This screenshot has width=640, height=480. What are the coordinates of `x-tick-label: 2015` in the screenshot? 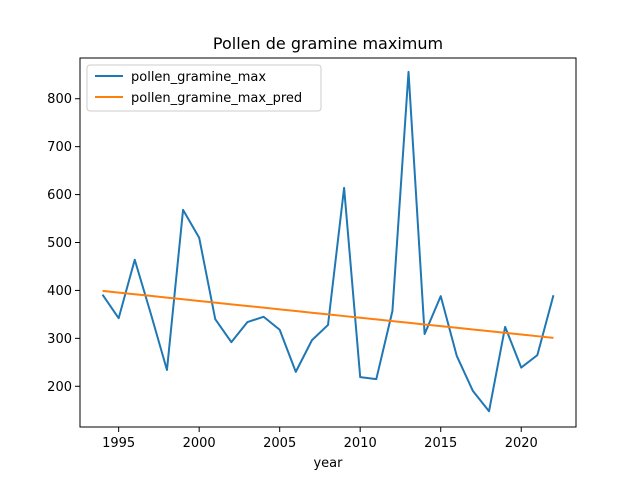 It's located at (440, 443).